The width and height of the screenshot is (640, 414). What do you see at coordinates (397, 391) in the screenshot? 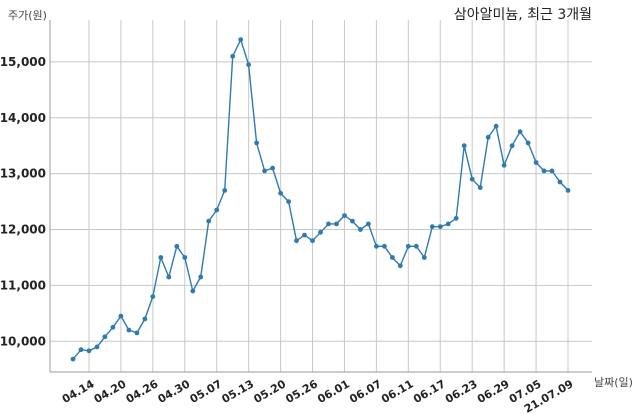
I see `x-tick-label: 06.11` at bounding box center [397, 391].